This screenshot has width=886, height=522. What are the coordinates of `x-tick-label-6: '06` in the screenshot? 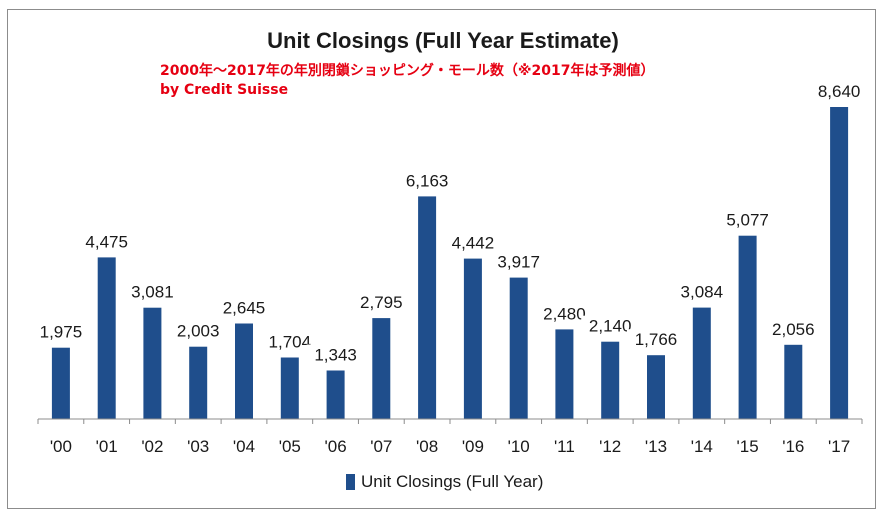 It's located at (336, 446).